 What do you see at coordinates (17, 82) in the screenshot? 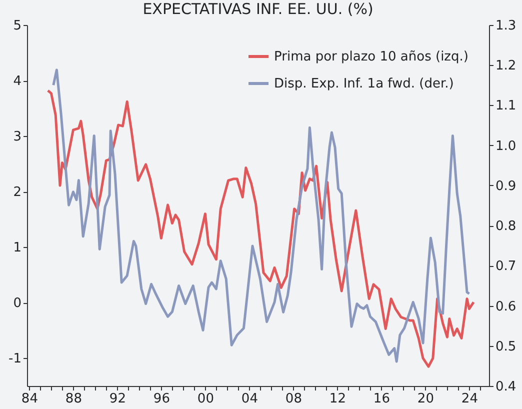
I see `y-tick-label: 4` at bounding box center [17, 82].